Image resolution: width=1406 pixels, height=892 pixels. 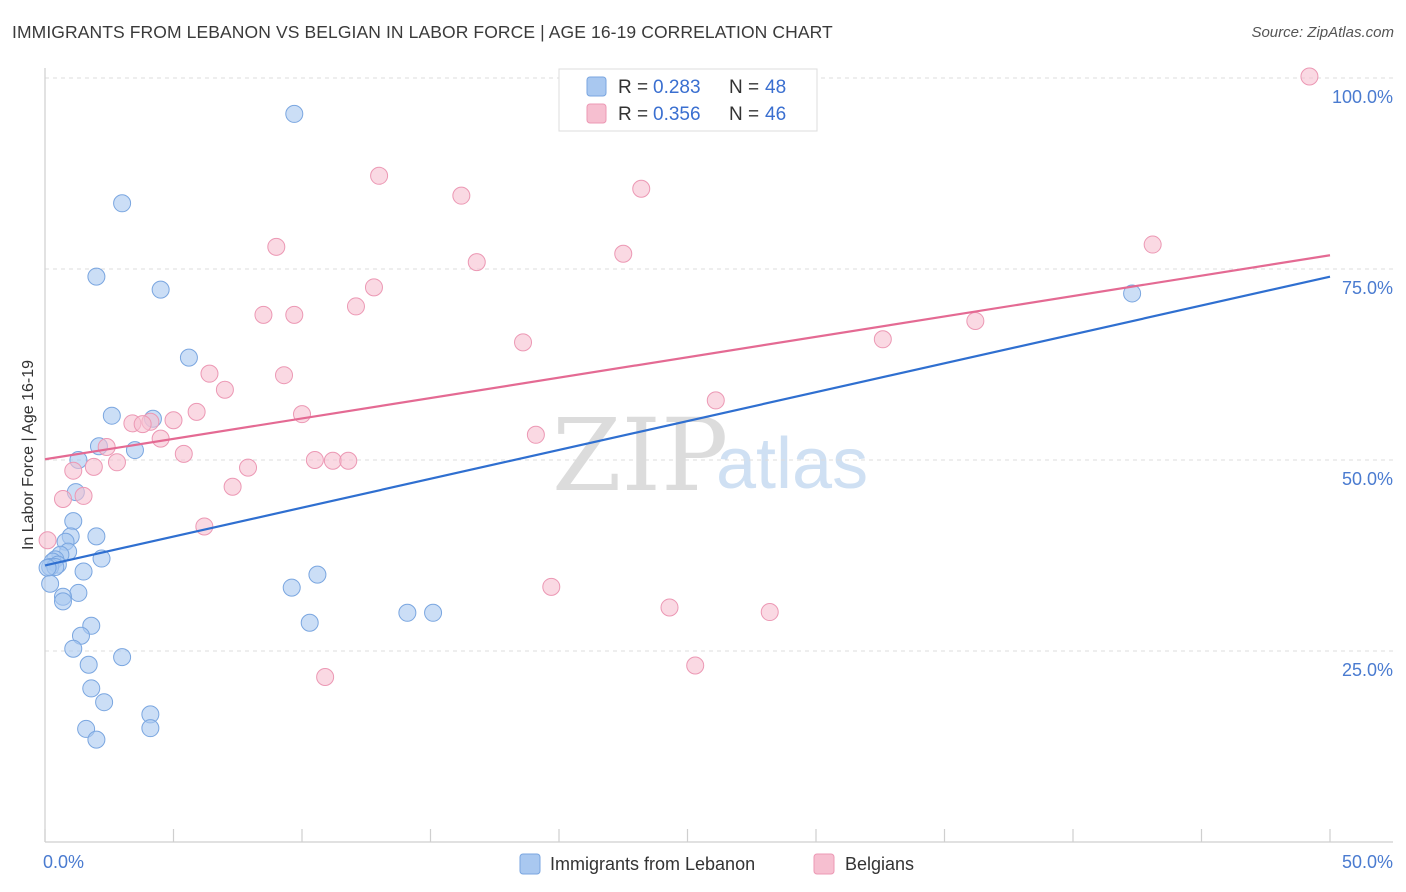 What do you see at coordinates (530, 864) in the screenshot?
I see `bottom-legend-swatch-lebanon` at bounding box center [530, 864].